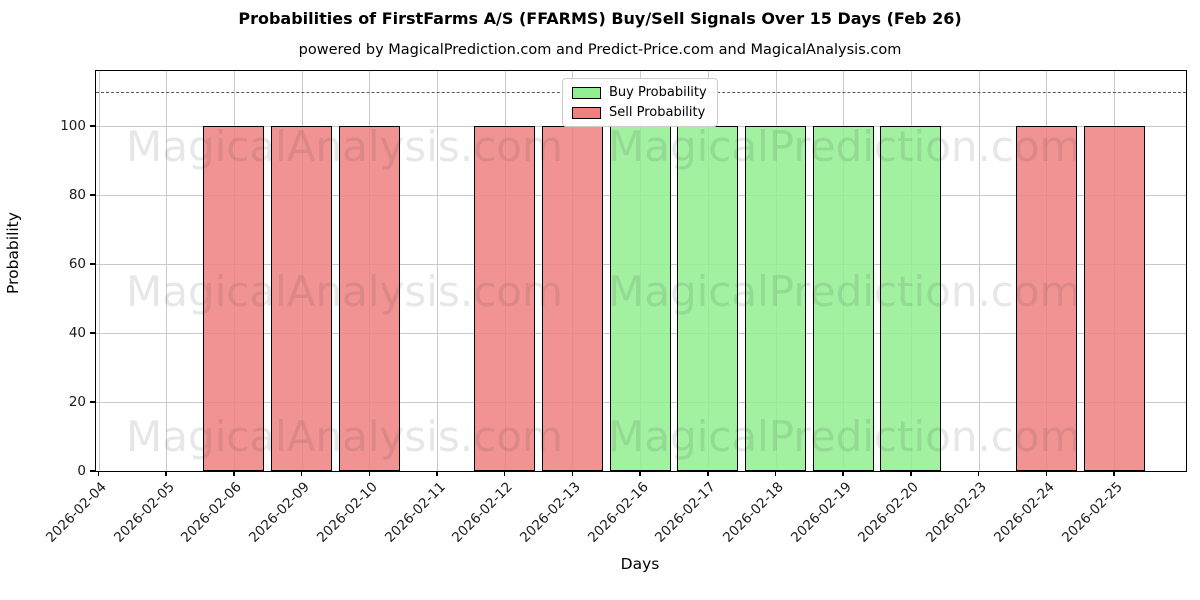 Image resolution: width=1200 pixels, height=600 pixels. What do you see at coordinates (658, 92) in the screenshot?
I see `legend-label-buy: Buy Probability` at bounding box center [658, 92].